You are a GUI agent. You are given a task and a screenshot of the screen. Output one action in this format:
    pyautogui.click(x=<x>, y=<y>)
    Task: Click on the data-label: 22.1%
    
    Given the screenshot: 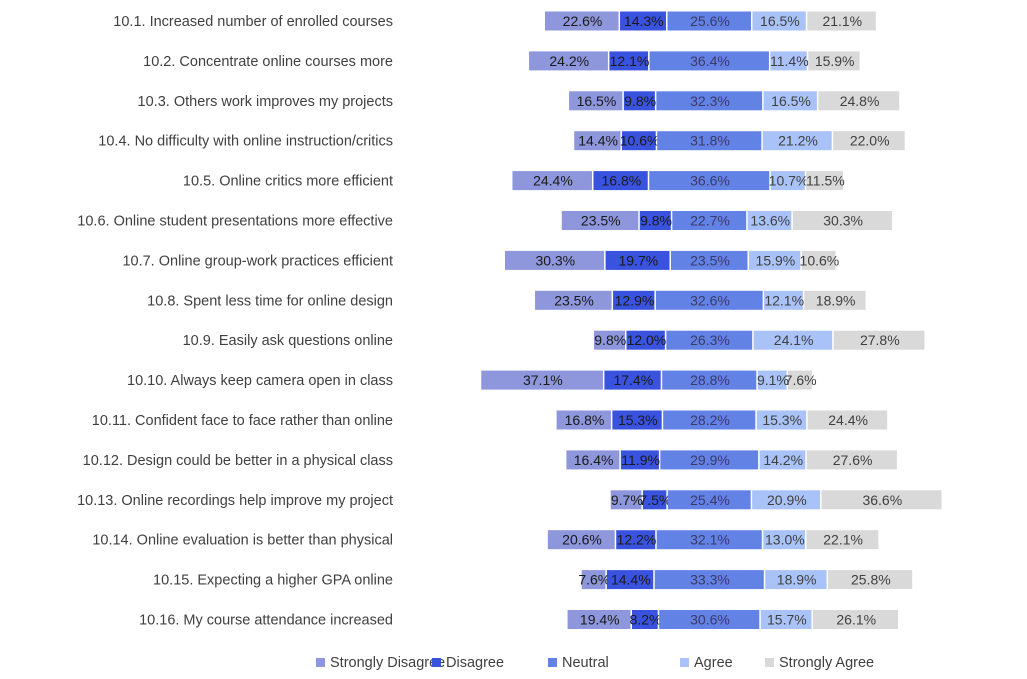 What is the action you would take?
    pyautogui.click(x=843, y=540)
    